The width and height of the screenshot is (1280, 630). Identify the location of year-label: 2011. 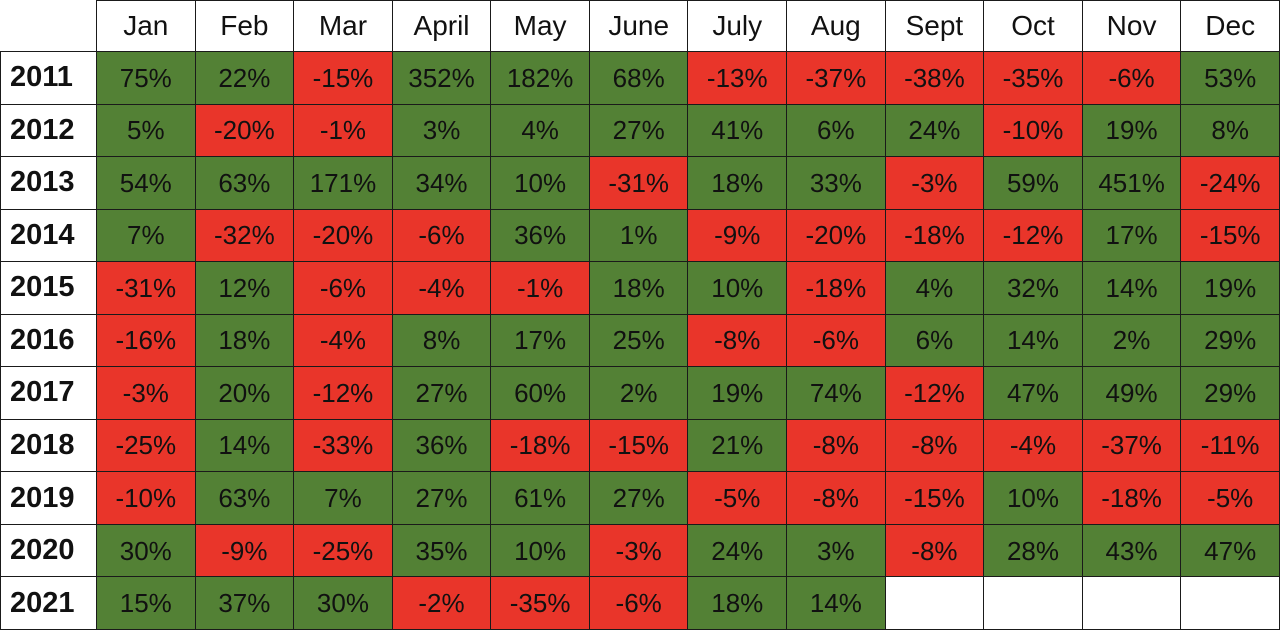
(48, 78).